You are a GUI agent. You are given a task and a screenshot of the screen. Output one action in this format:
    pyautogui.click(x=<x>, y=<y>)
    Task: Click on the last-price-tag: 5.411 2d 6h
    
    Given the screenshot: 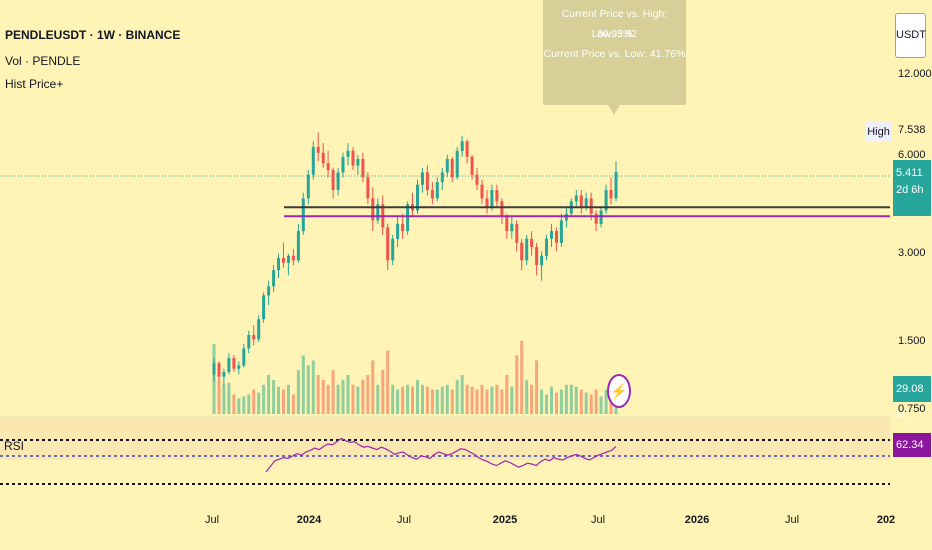 What is the action you would take?
    pyautogui.click(x=912, y=188)
    